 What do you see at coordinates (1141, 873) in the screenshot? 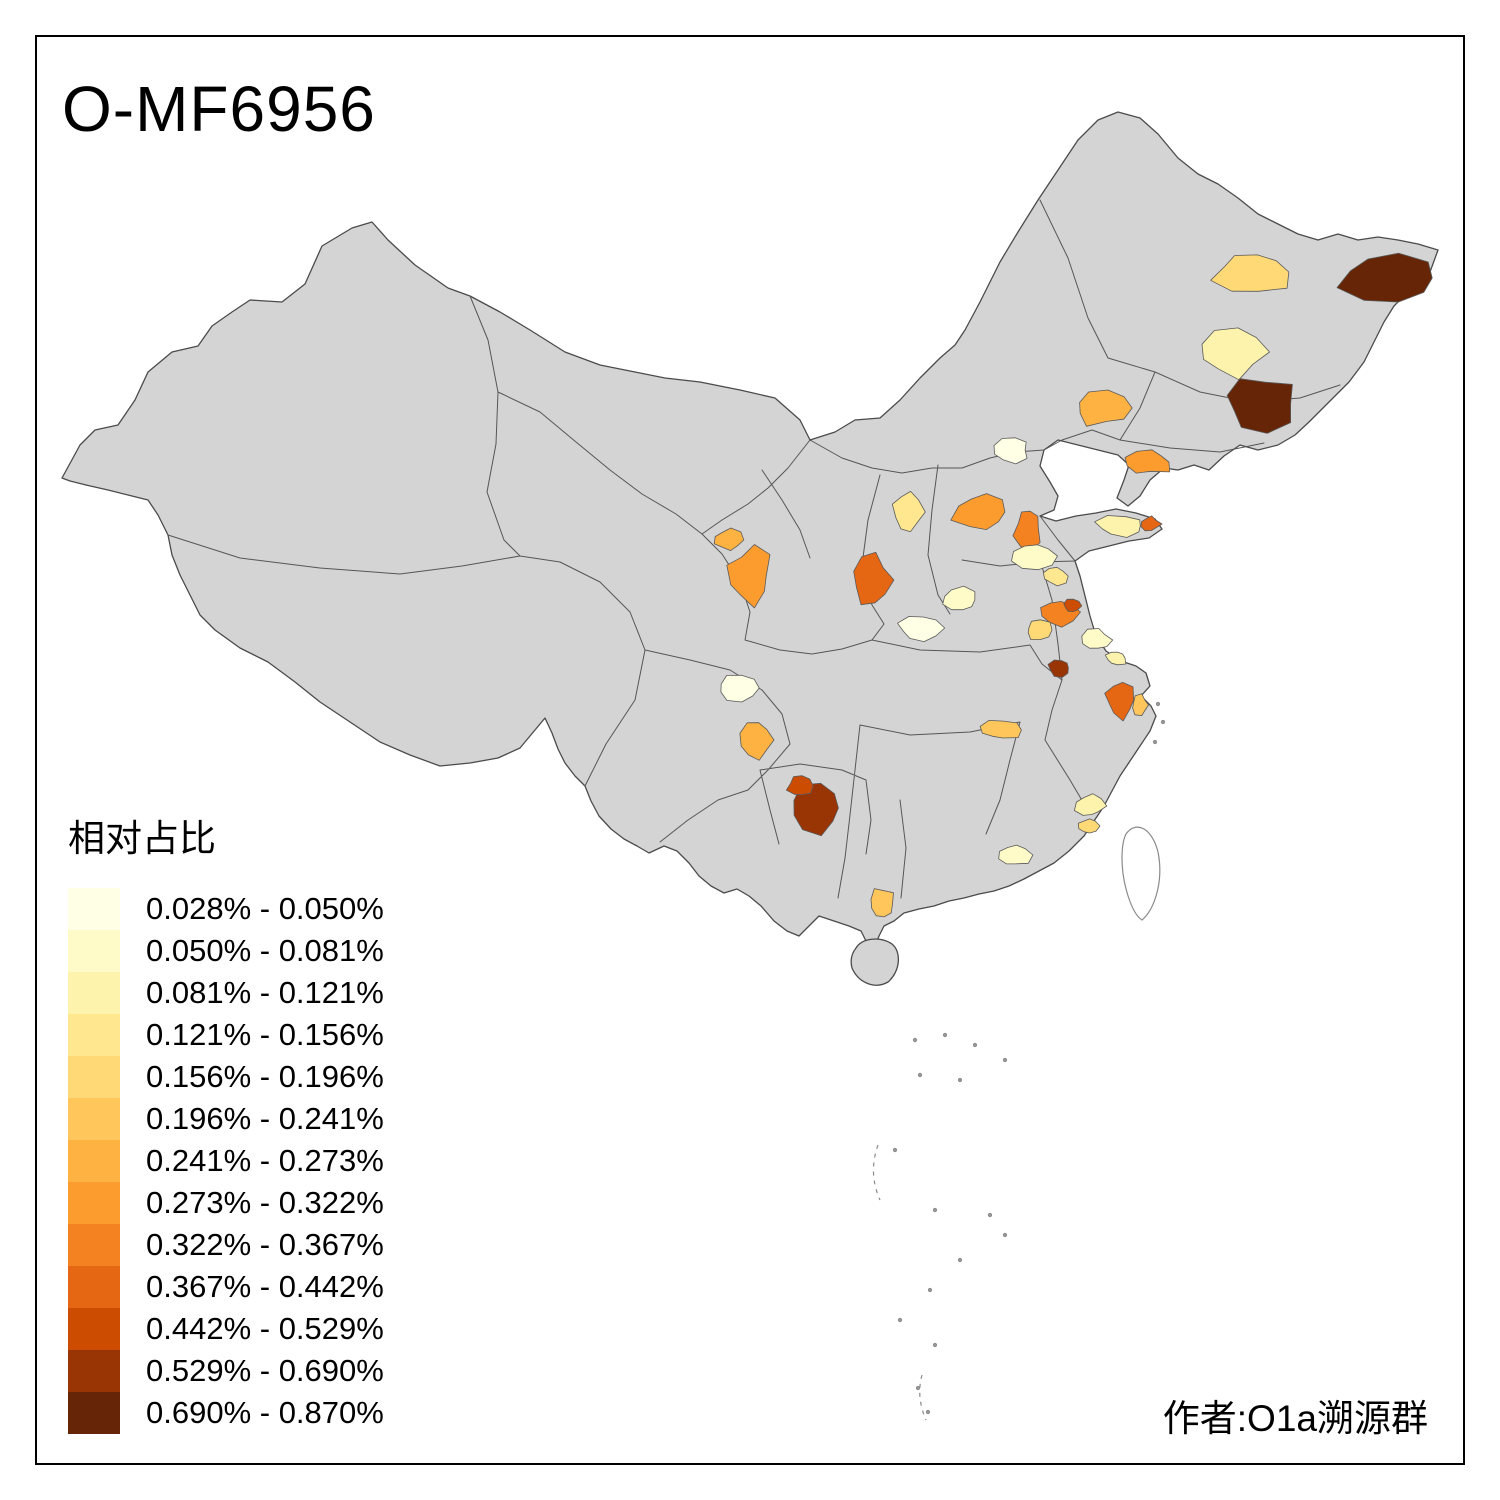
I see `taiwan-island` at bounding box center [1141, 873].